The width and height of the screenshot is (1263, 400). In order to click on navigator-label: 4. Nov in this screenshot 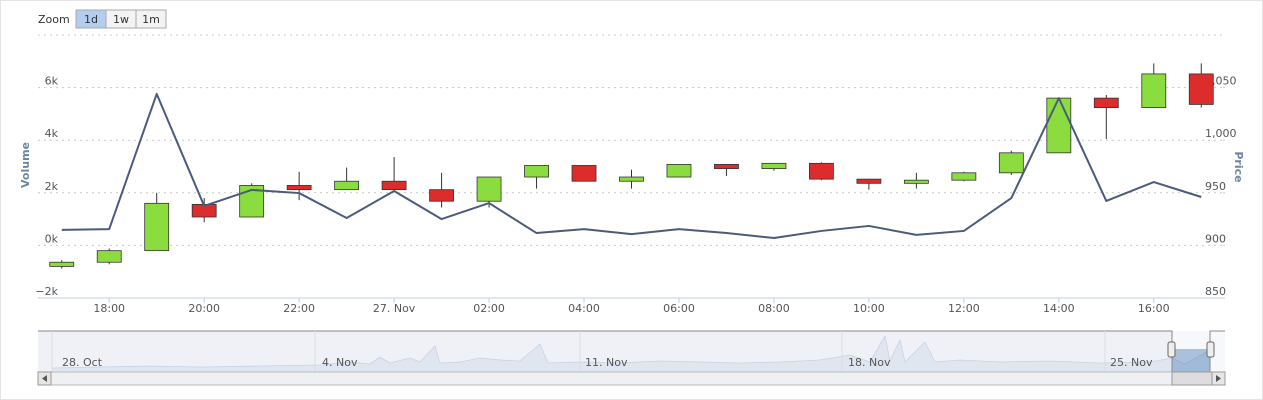, I will do `click(340, 362)`.